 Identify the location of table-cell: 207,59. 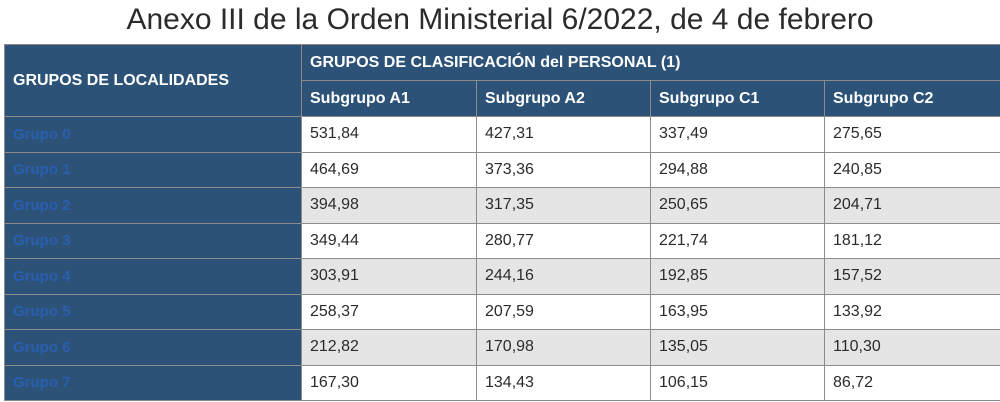
(563, 311).